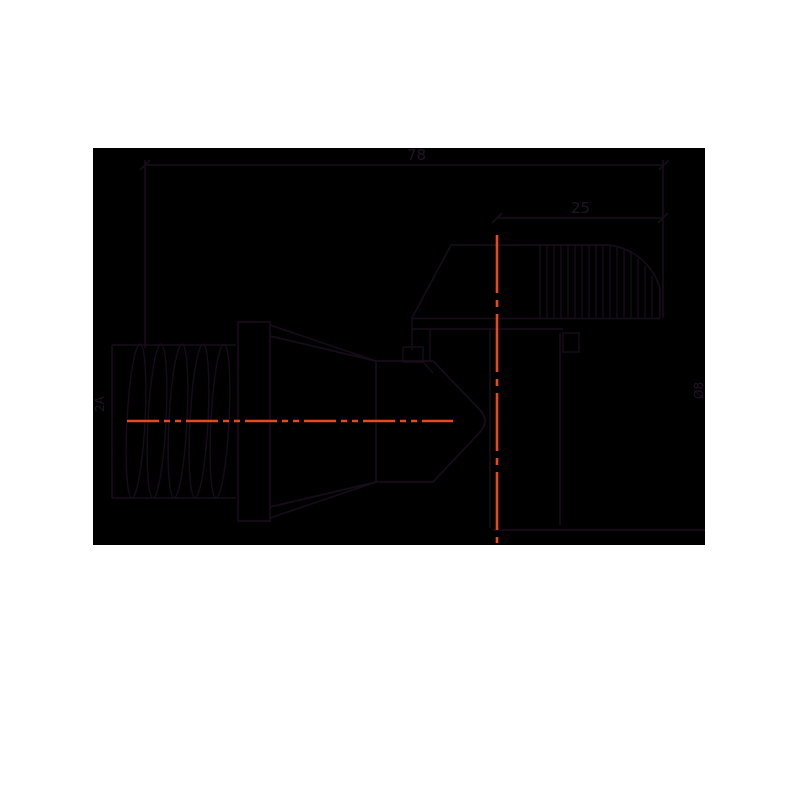  What do you see at coordinates (633, 281) in the screenshot?
I see `chamfer-arc-end-face` at bounding box center [633, 281].